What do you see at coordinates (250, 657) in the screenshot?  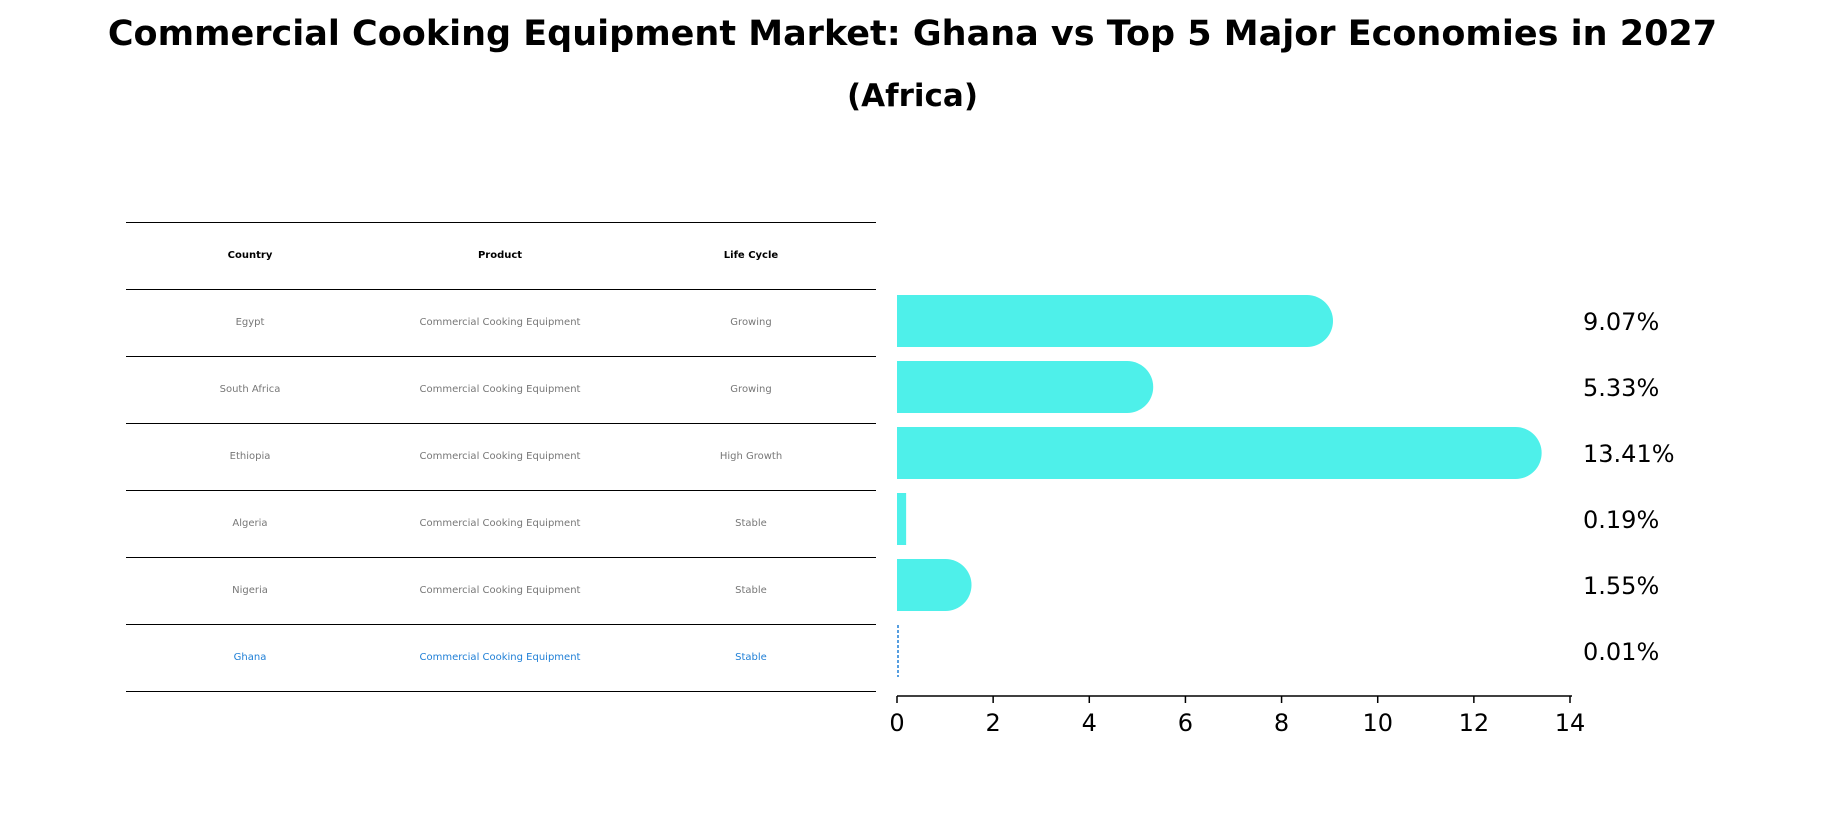 I see `cell-country: Ghana` at bounding box center [250, 657].